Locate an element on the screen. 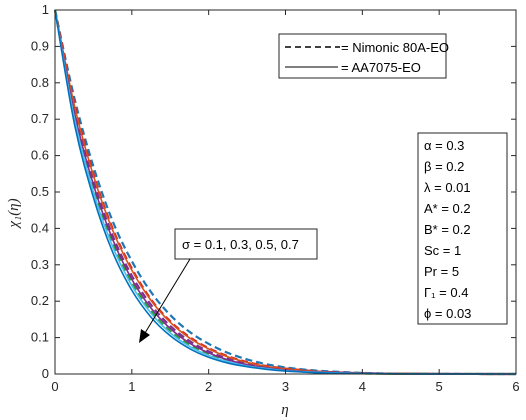 This screenshot has width=526, height=420. param-alpha: α = 0.3 is located at coordinates (444, 145).